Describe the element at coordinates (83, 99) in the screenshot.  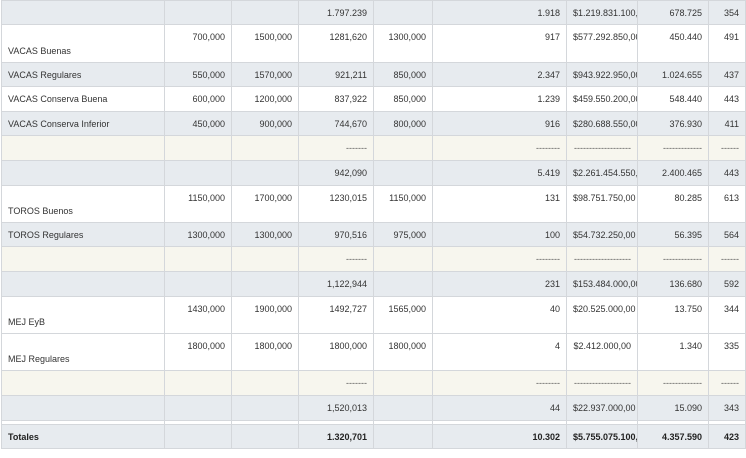
I see `category-cell: VACAS Conserva Buena` at that location.